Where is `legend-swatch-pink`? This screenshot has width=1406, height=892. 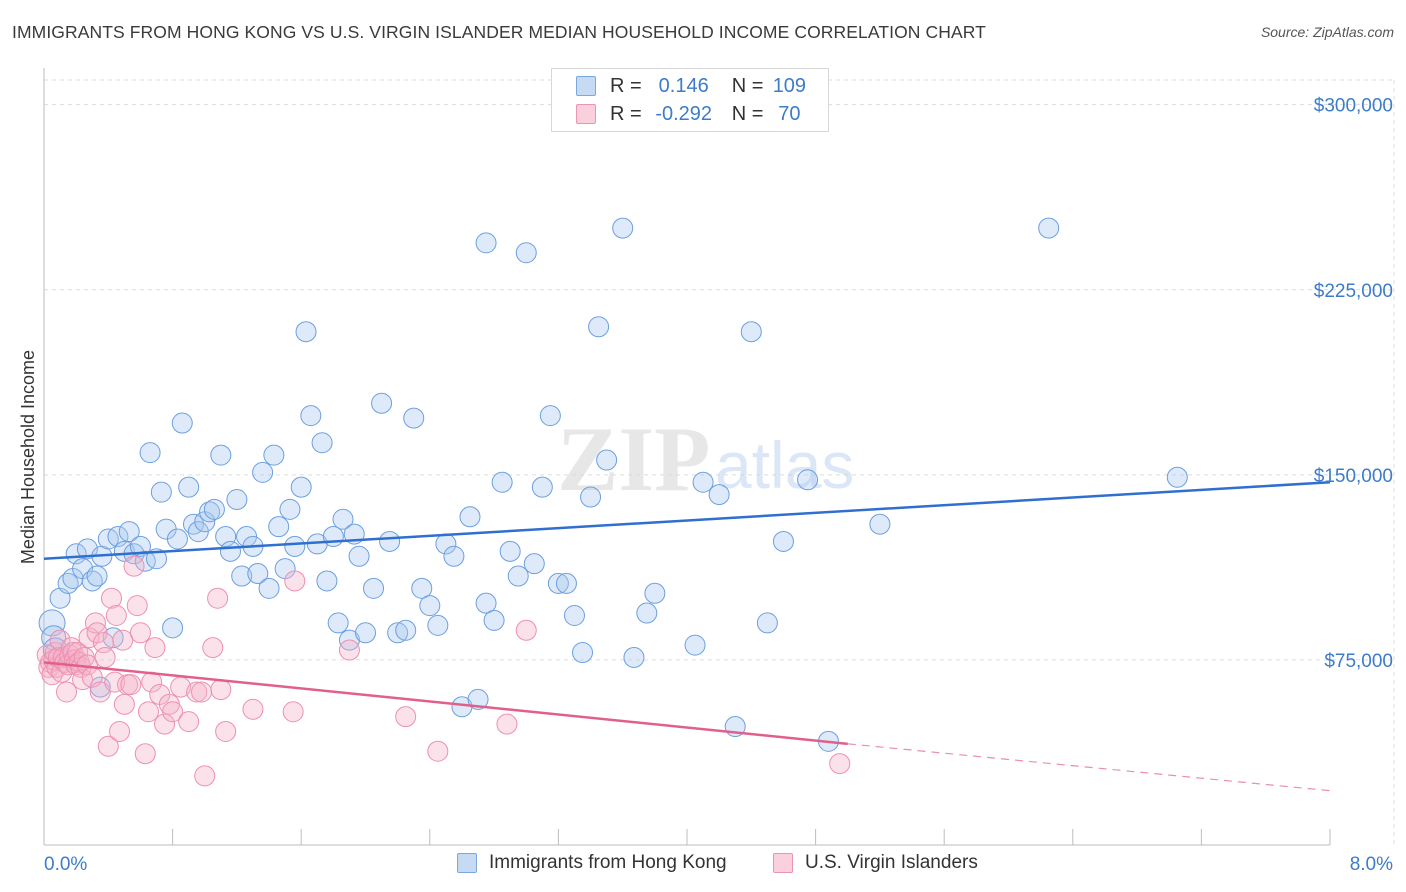 legend-swatch-pink is located at coordinates (586, 114).